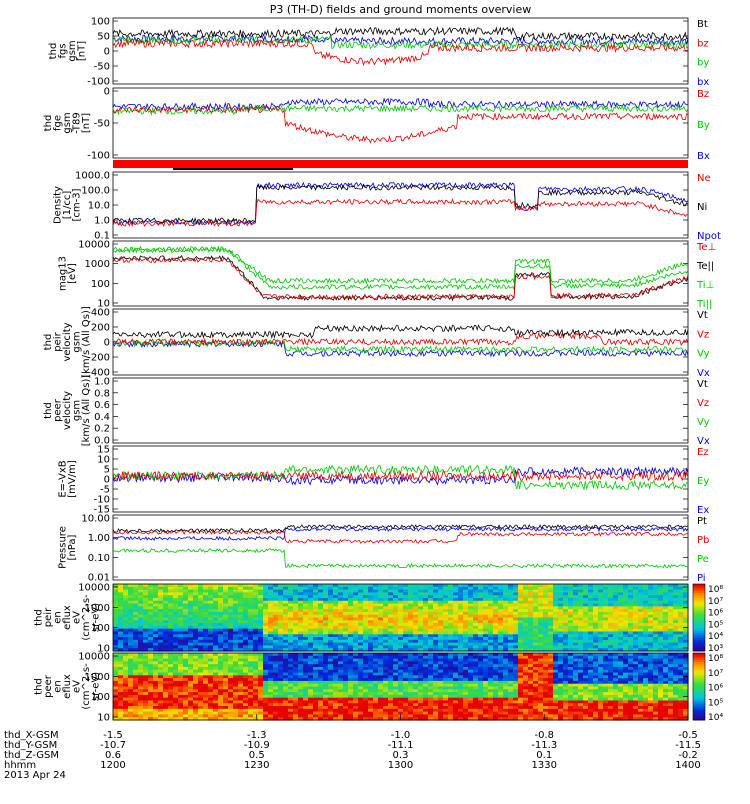  Describe the element at coordinates (715, 637) in the screenshot. I see `colorbar-label: 10⁴` at that location.